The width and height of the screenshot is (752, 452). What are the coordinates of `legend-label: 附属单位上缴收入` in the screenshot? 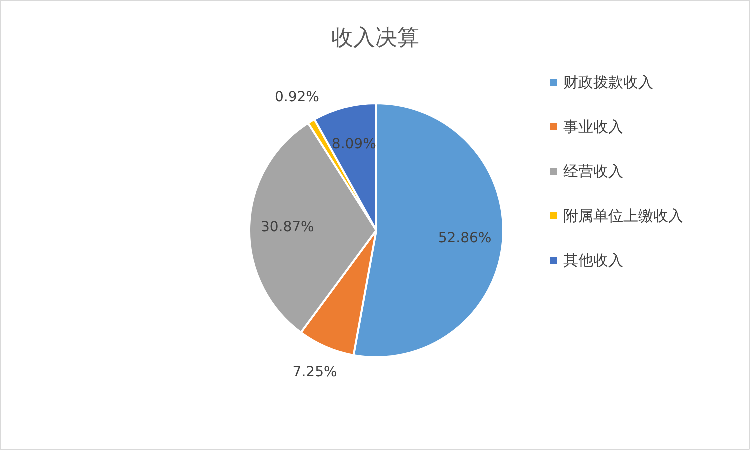 It's located at (624, 216).